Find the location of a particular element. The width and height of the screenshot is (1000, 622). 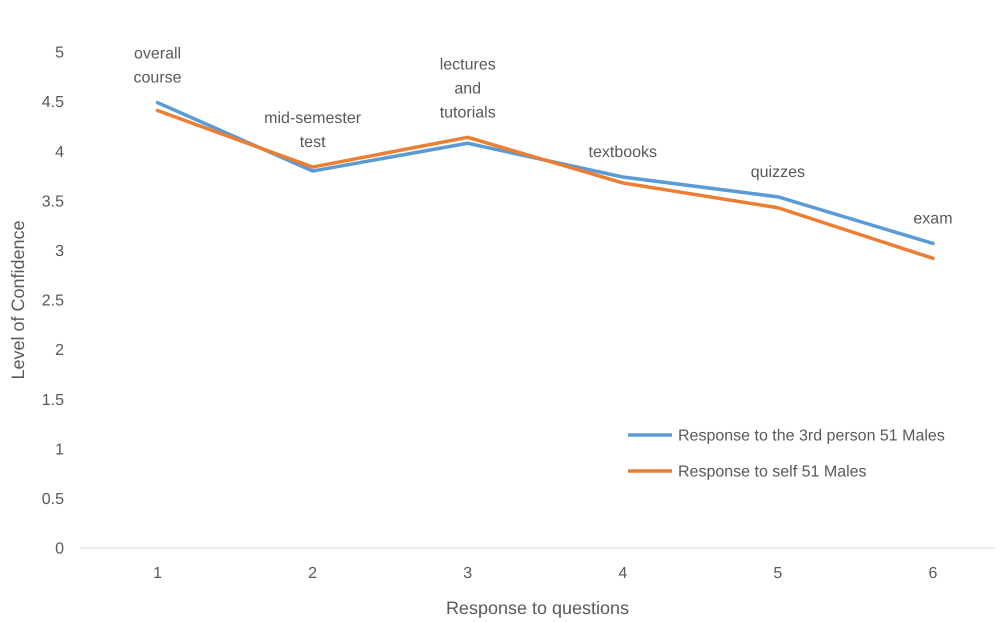

x-tick-label: 6 is located at coordinates (933, 573).